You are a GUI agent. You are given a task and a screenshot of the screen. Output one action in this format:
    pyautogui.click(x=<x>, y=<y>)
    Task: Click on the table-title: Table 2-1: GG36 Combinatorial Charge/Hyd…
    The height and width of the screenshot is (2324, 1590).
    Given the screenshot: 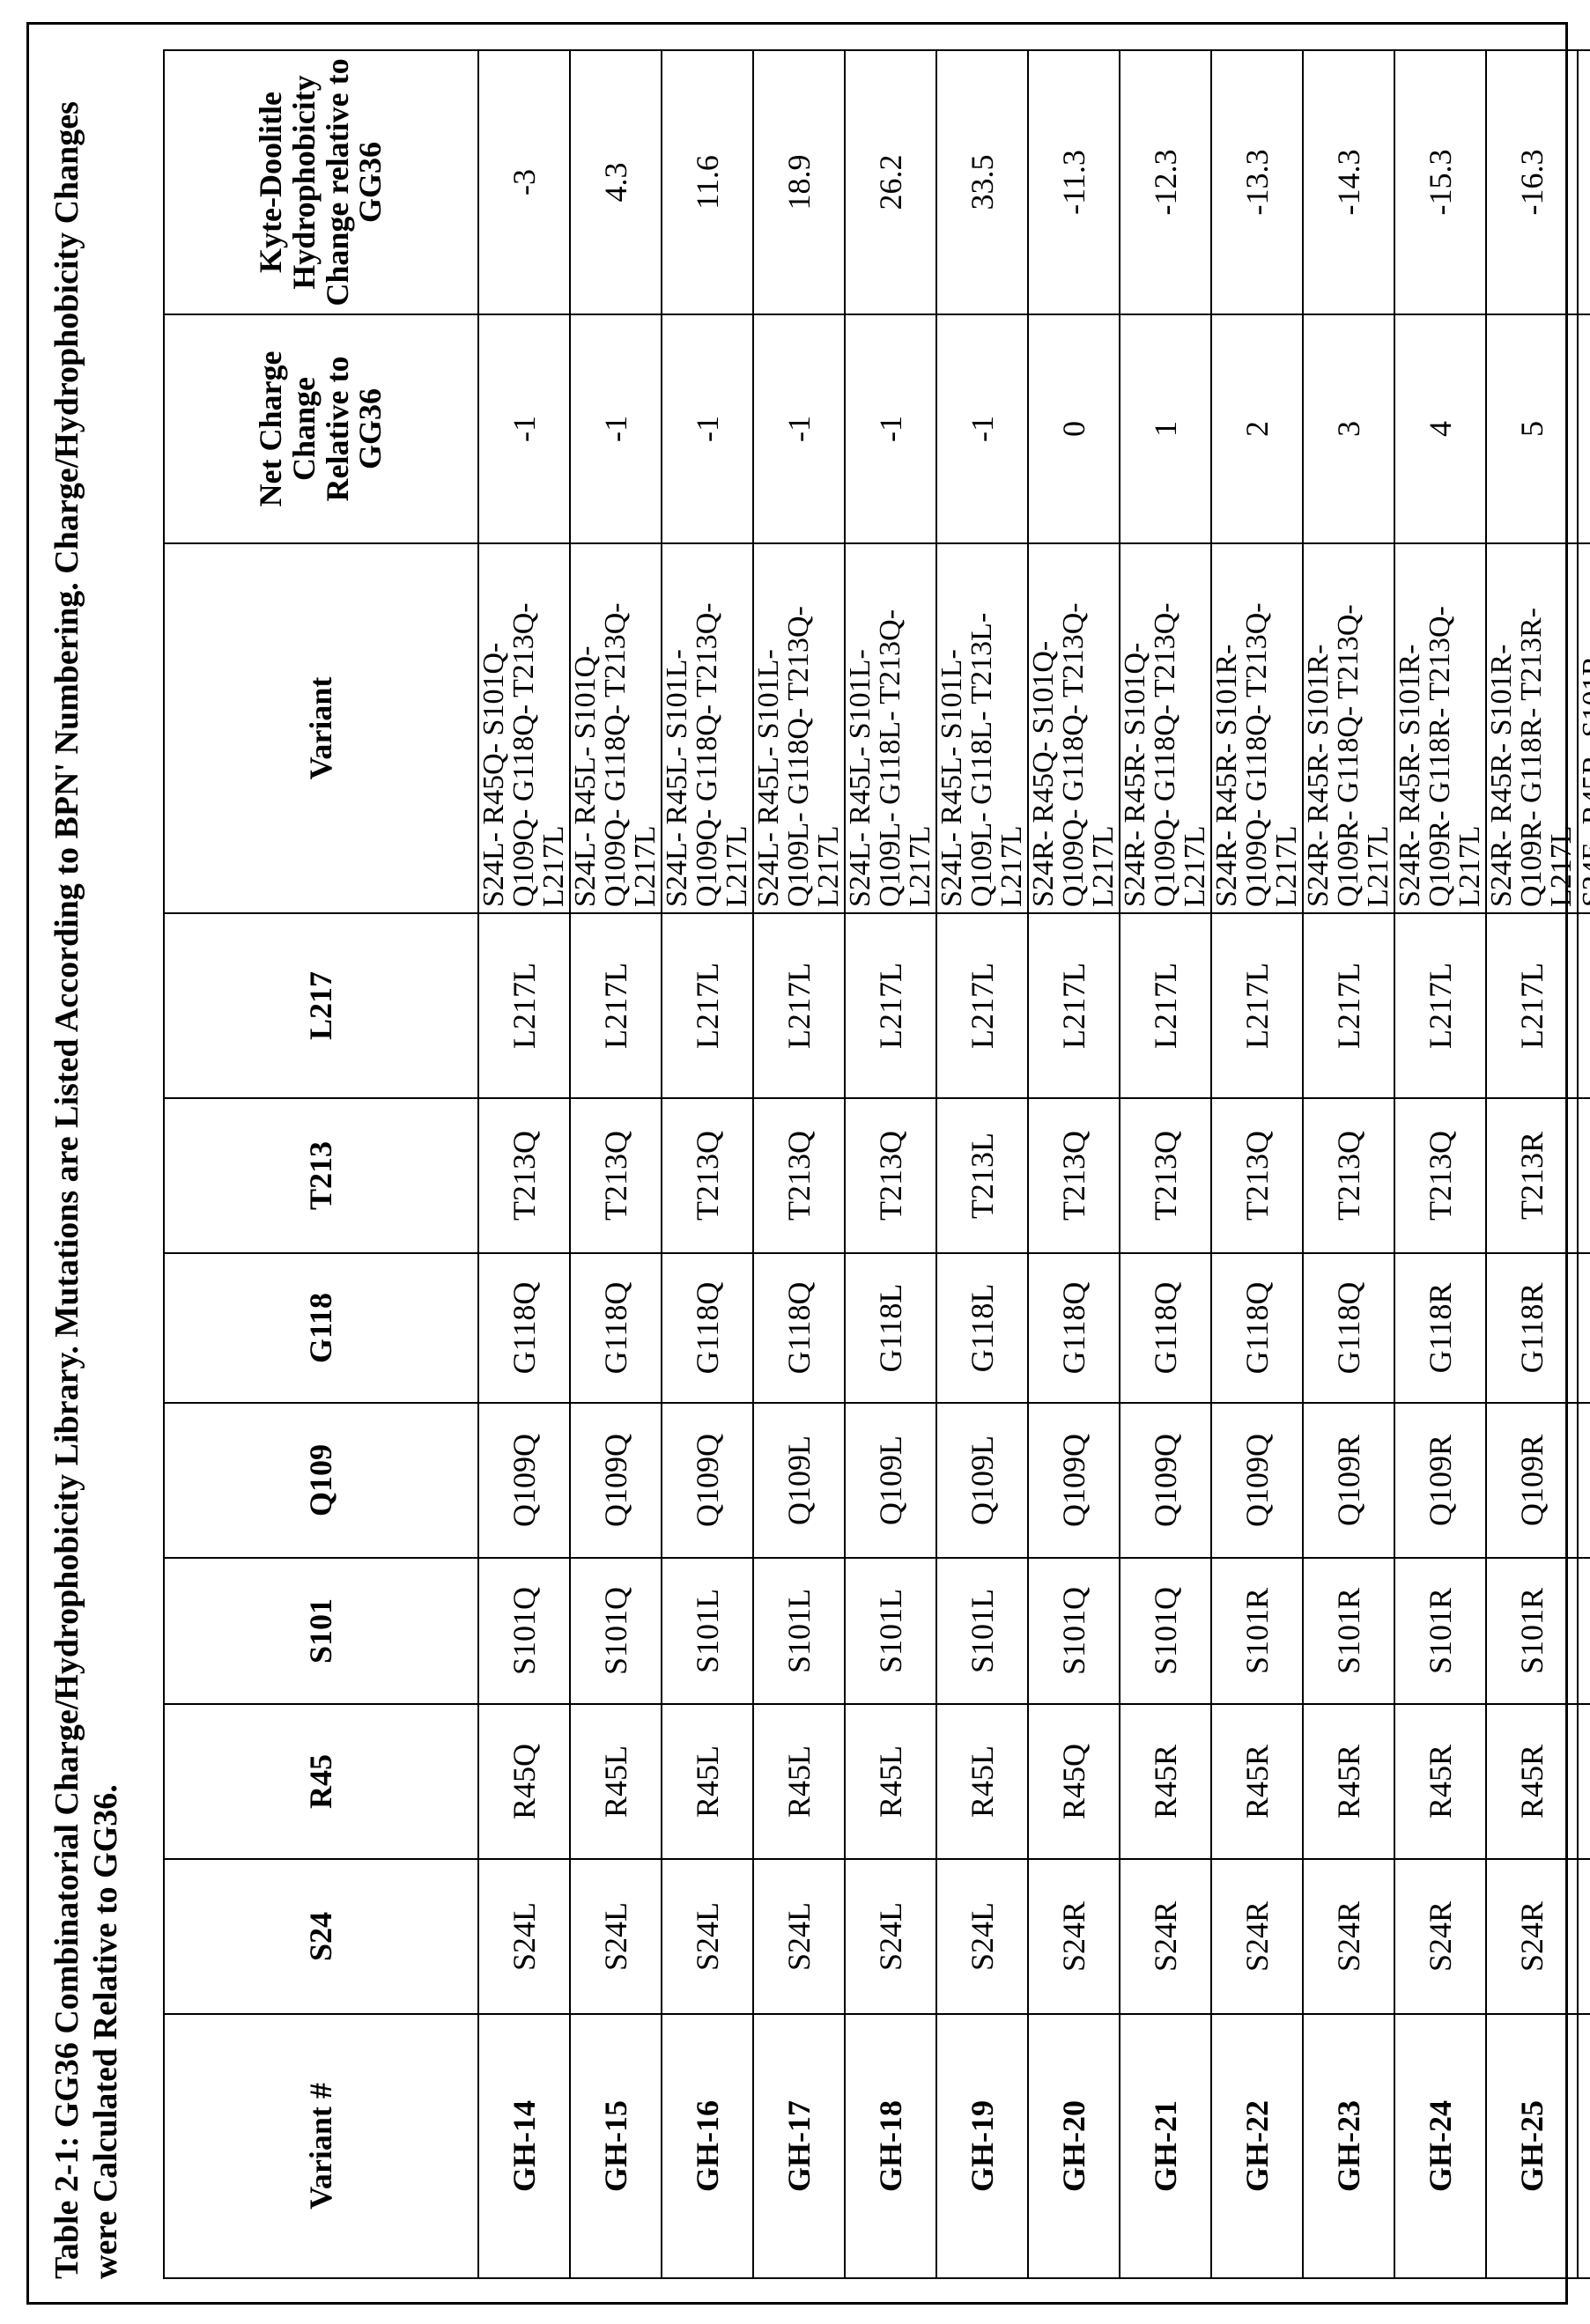 What is the action you would take?
    pyautogui.click(x=101, y=1163)
    